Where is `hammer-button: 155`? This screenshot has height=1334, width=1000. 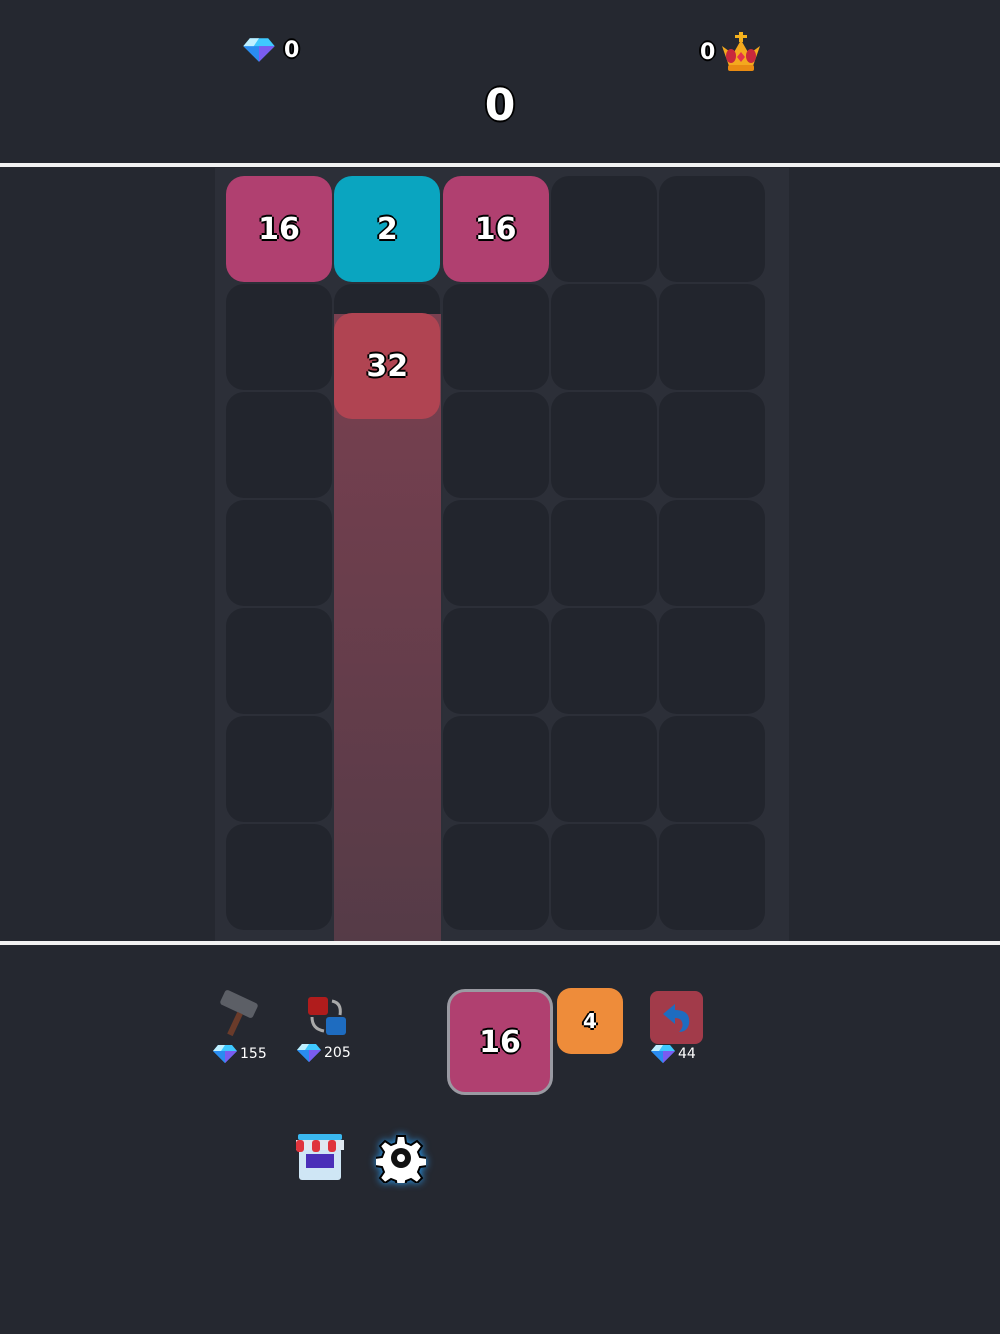 hammer-button: 155 is located at coordinates (240, 1027).